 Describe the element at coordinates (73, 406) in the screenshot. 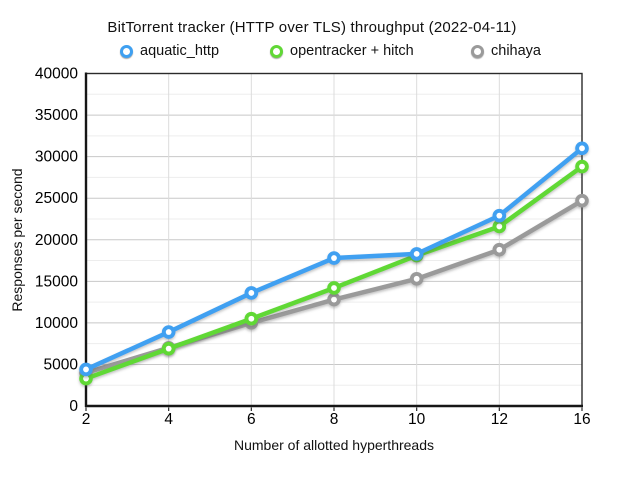

I see `svg-text: 0` at that location.